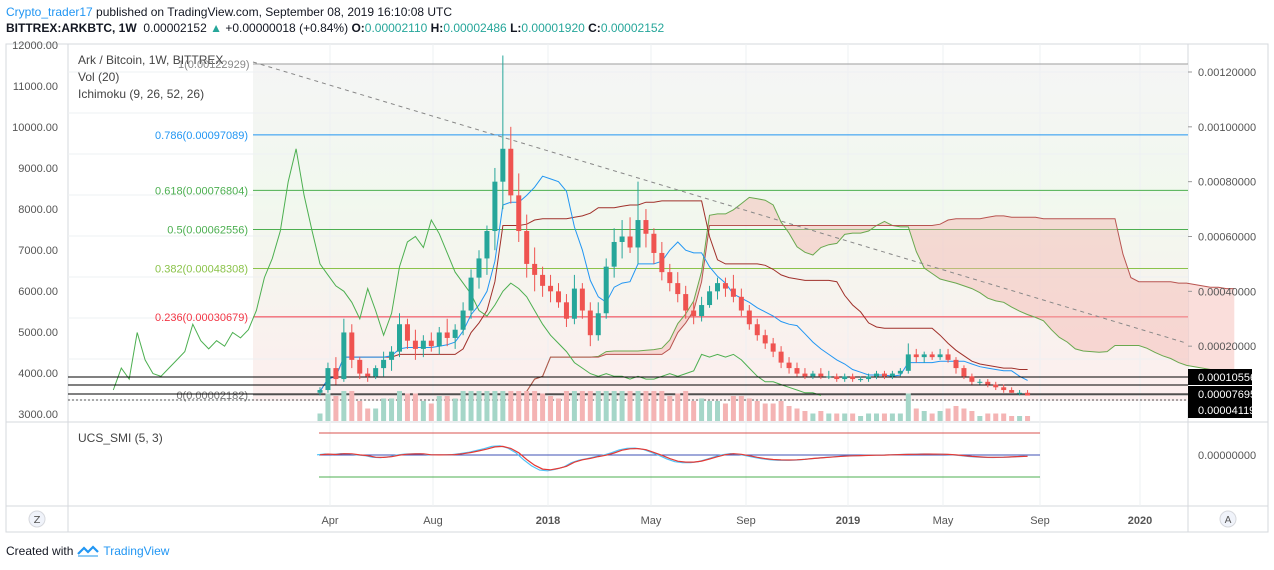 This screenshot has height=570, width=1274. I want to click on legend-ichimoku: Ichimoku (9, 26, 52, 26), so click(141, 94).